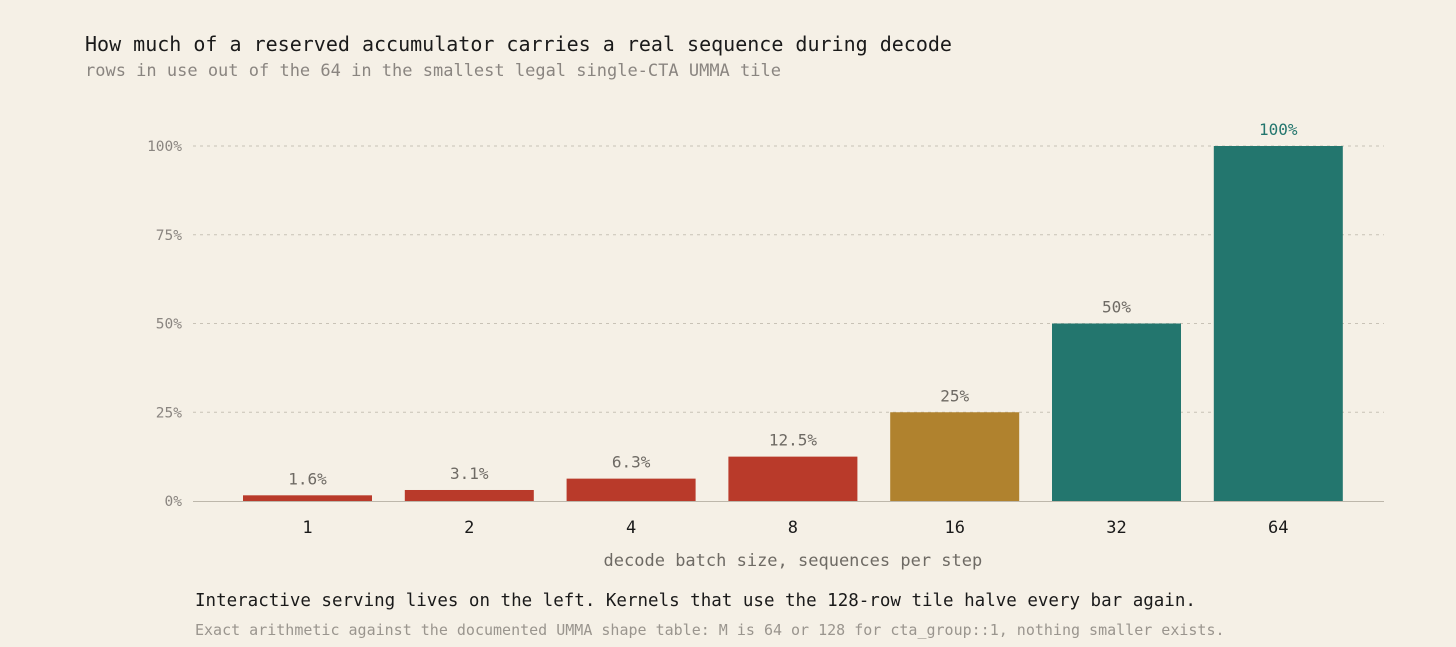 The height and width of the screenshot is (647, 1456). What do you see at coordinates (1278, 129) in the screenshot?
I see `value-label: 100%` at bounding box center [1278, 129].